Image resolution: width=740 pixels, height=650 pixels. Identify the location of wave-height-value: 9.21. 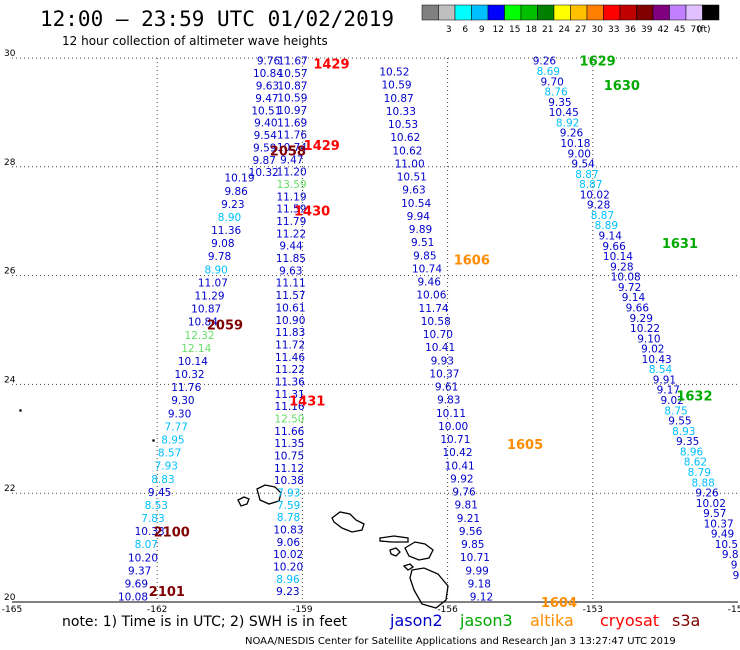
(468, 519).